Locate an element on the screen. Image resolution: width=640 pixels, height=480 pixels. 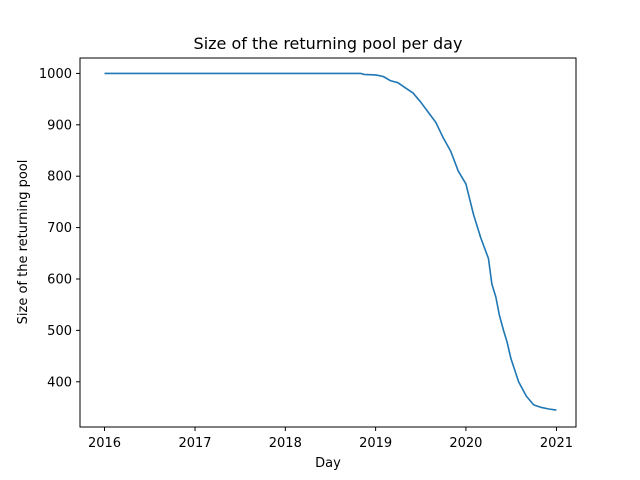
y-tick-label: 500 is located at coordinates (59, 331).